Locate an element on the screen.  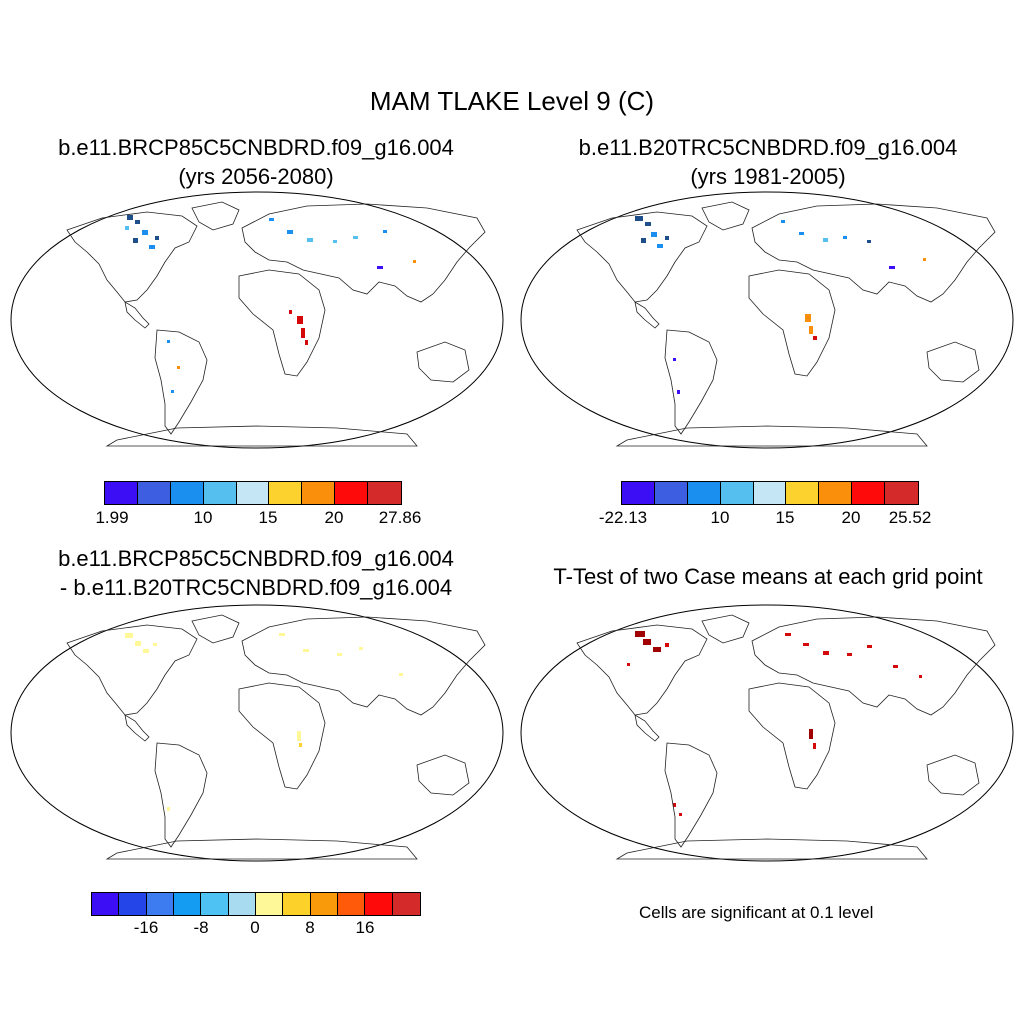
colorbar-3-label: -16 is located at coordinates (146, 927).